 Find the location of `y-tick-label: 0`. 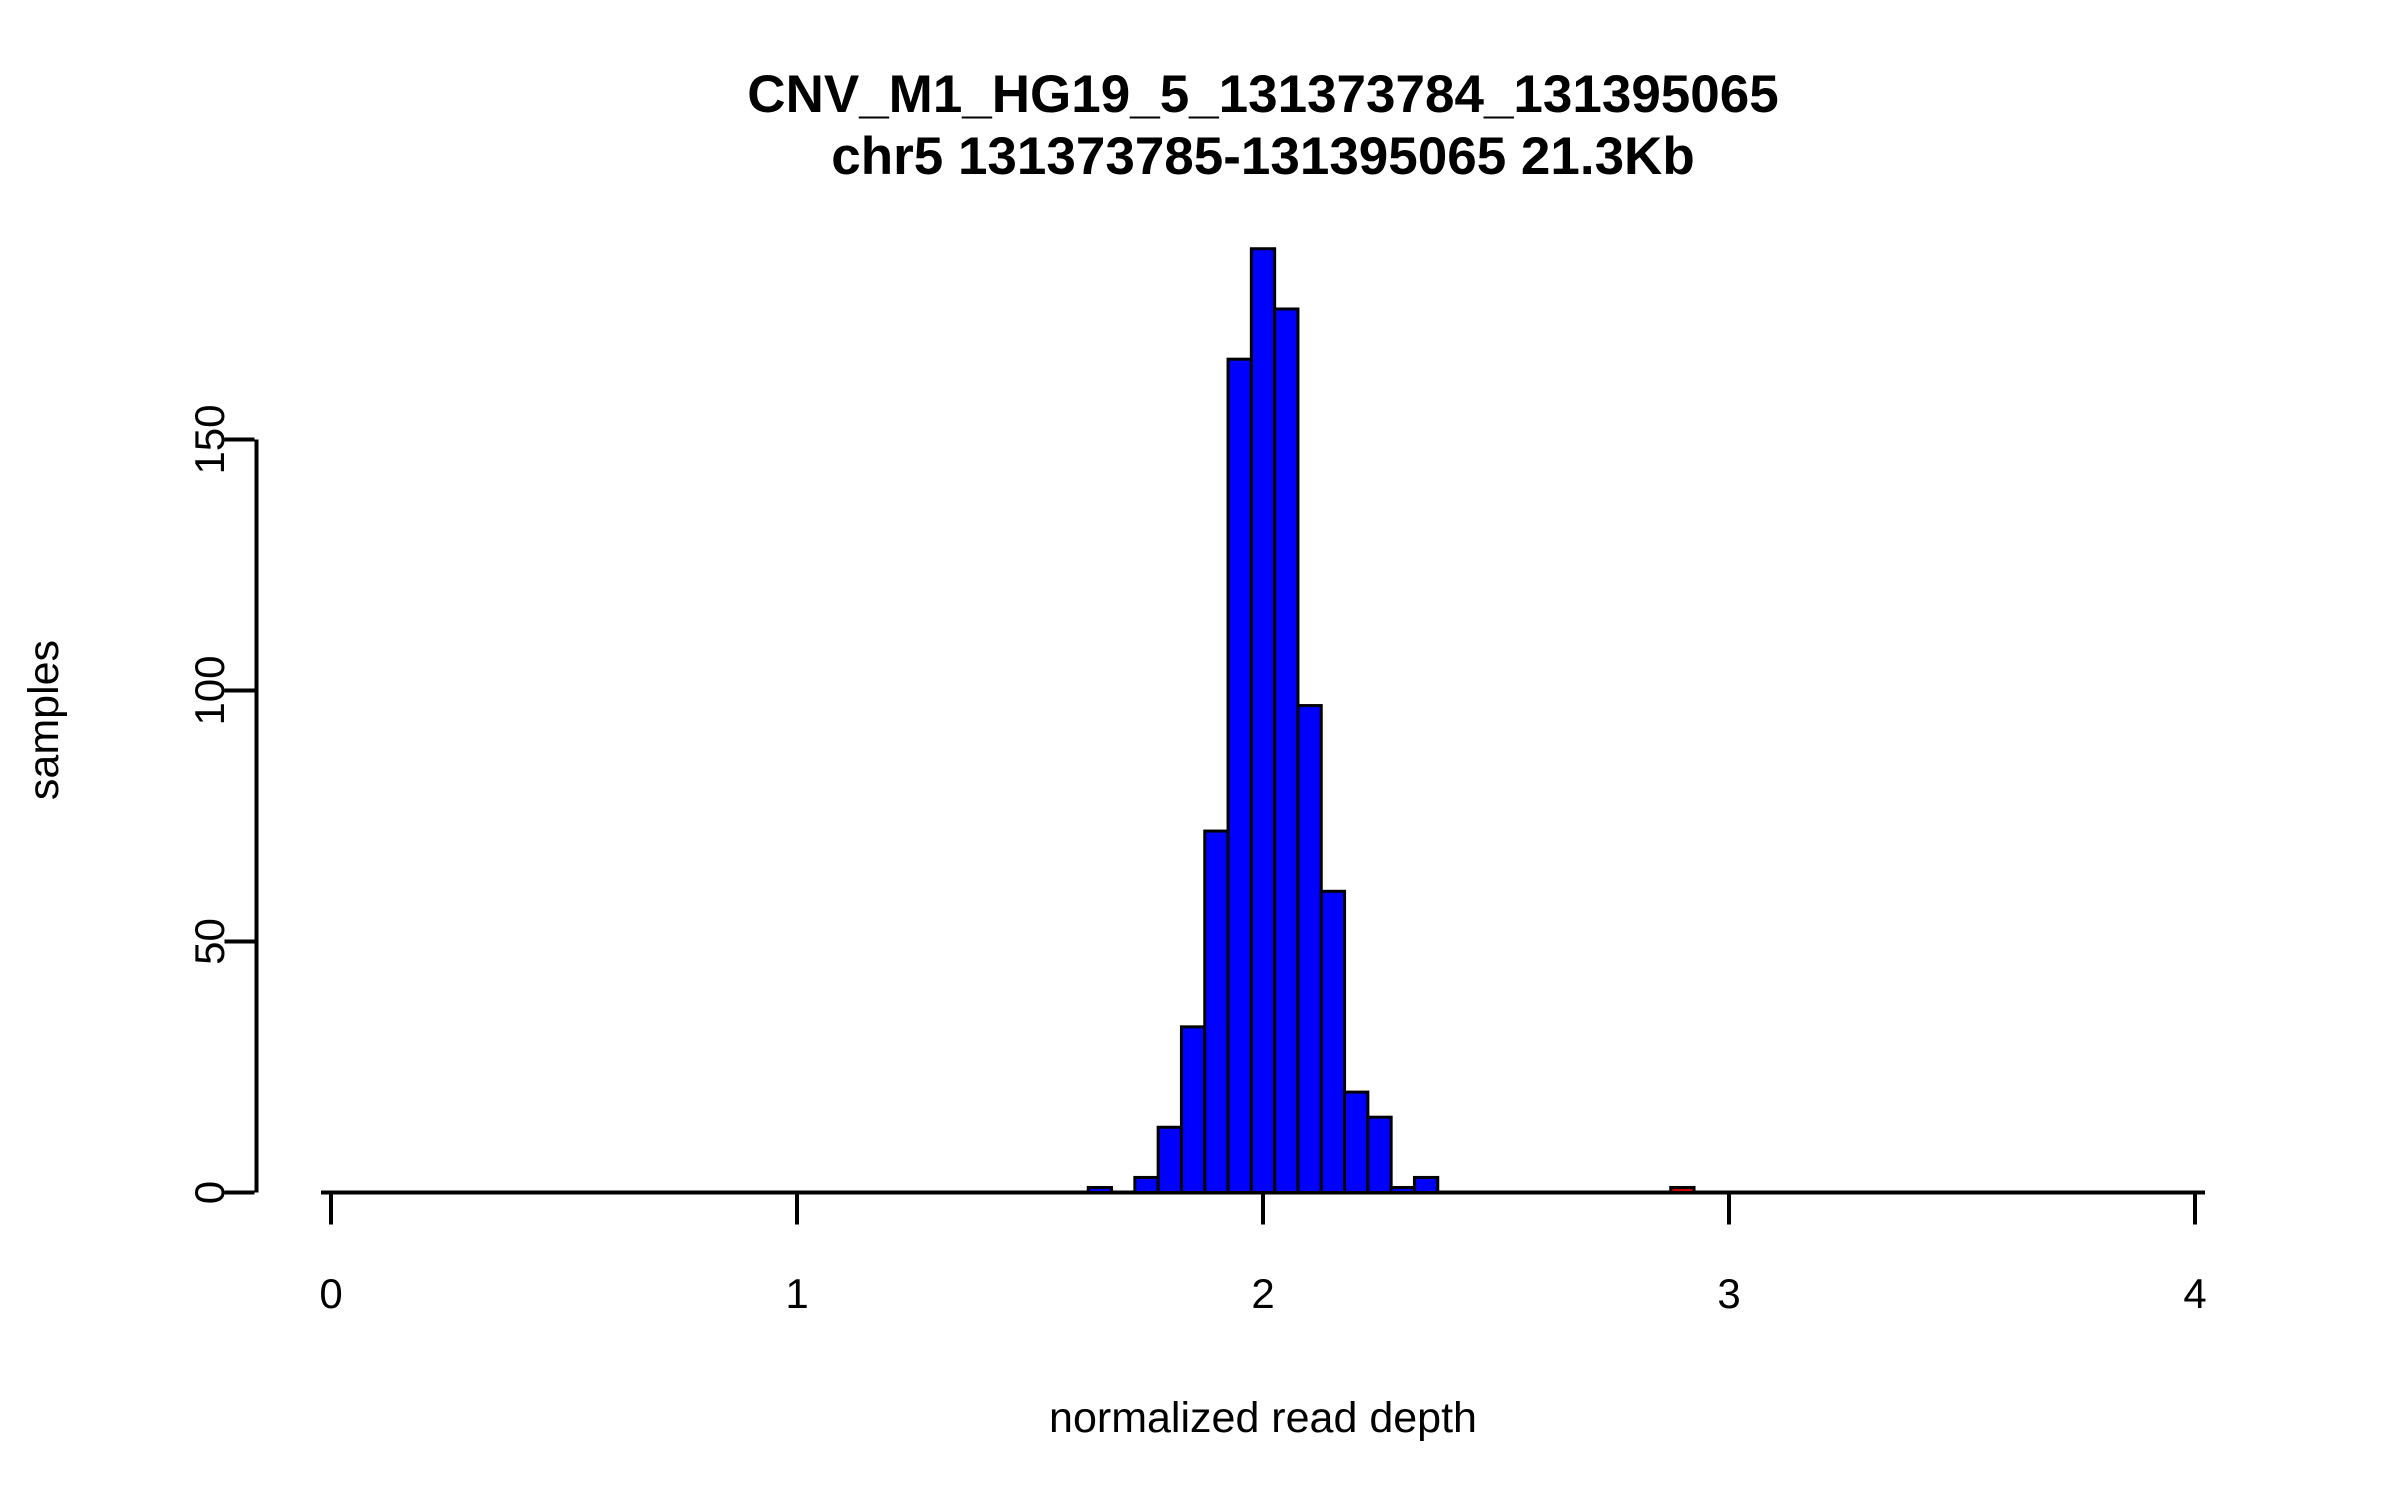

y-tick-label: 0 is located at coordinates (209, 1192).